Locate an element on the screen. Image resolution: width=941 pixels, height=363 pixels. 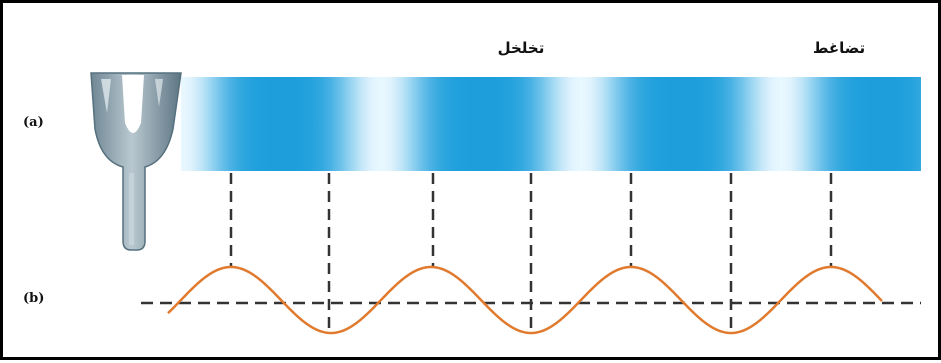
compression-label: تضاغط is located at coordinates (839, 48).